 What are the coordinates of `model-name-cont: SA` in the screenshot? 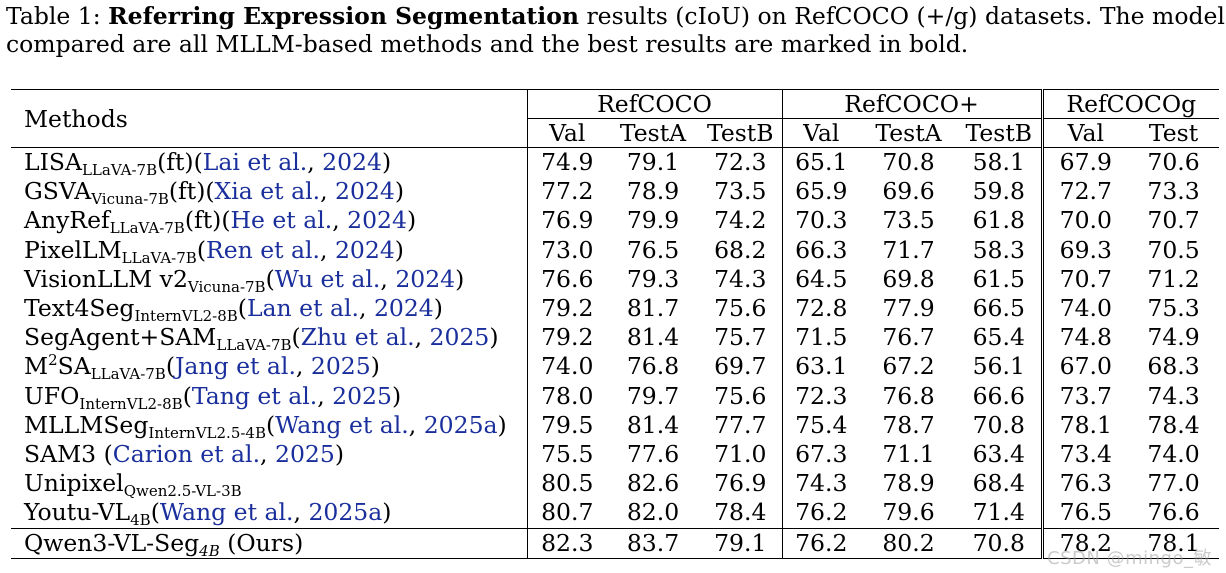 It's located at (74, 366).